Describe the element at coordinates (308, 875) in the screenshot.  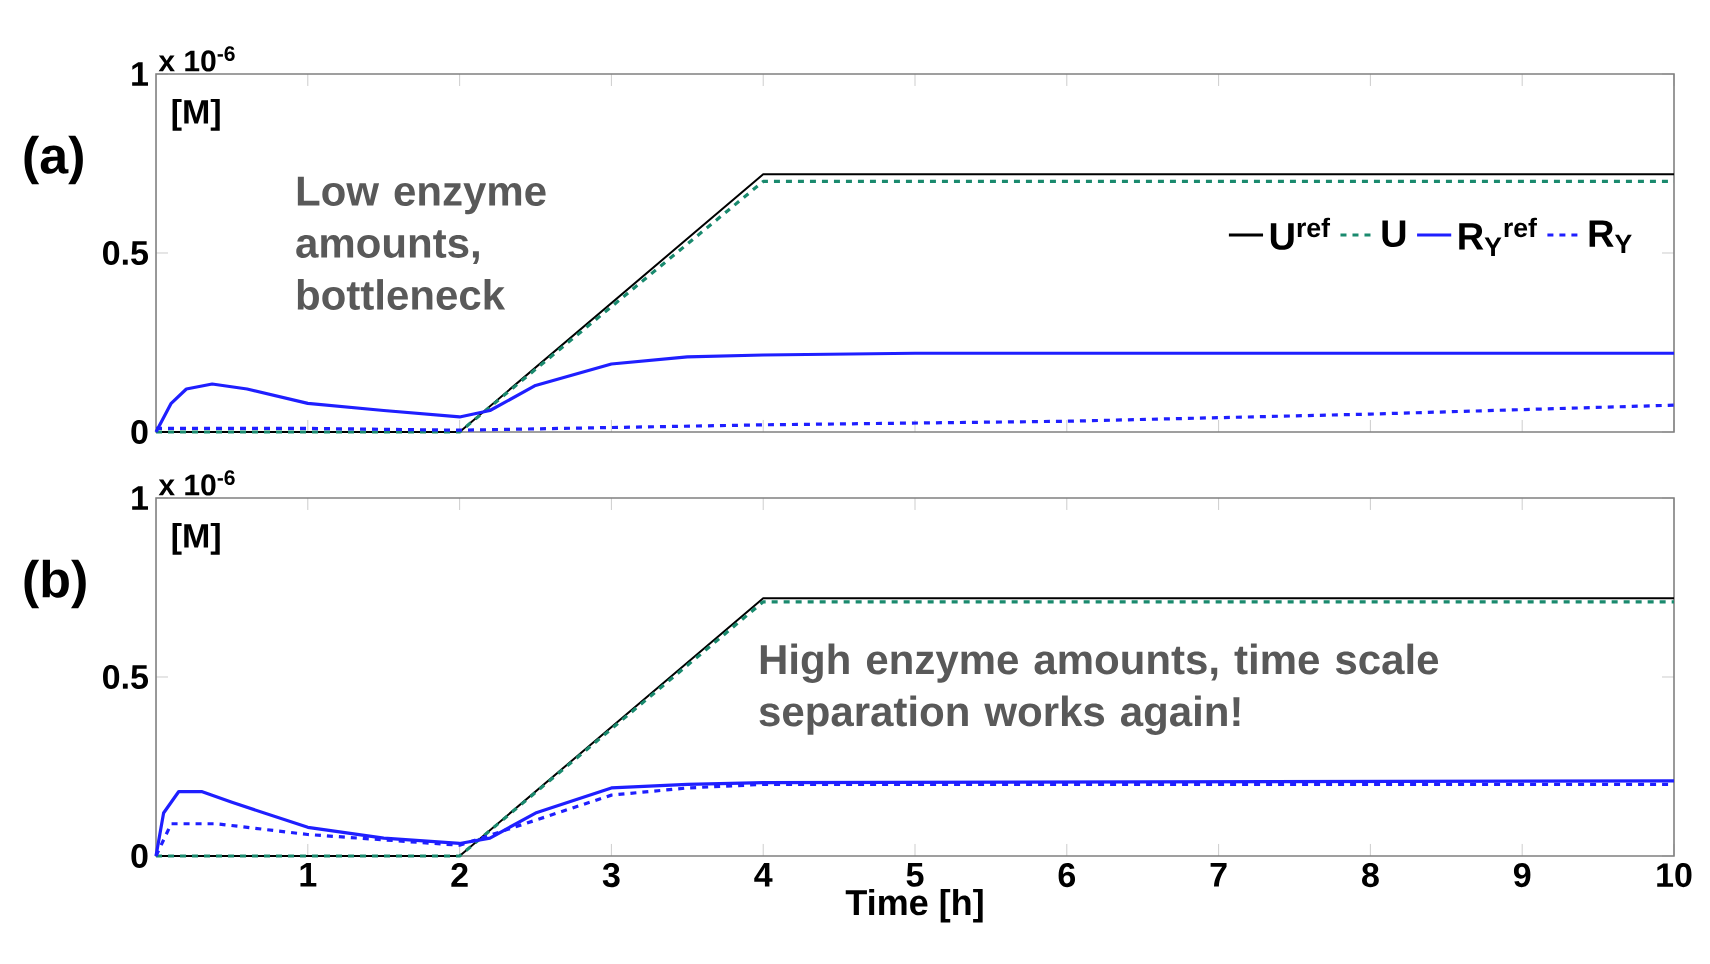
I see `x-tick-label: 1` at that location.